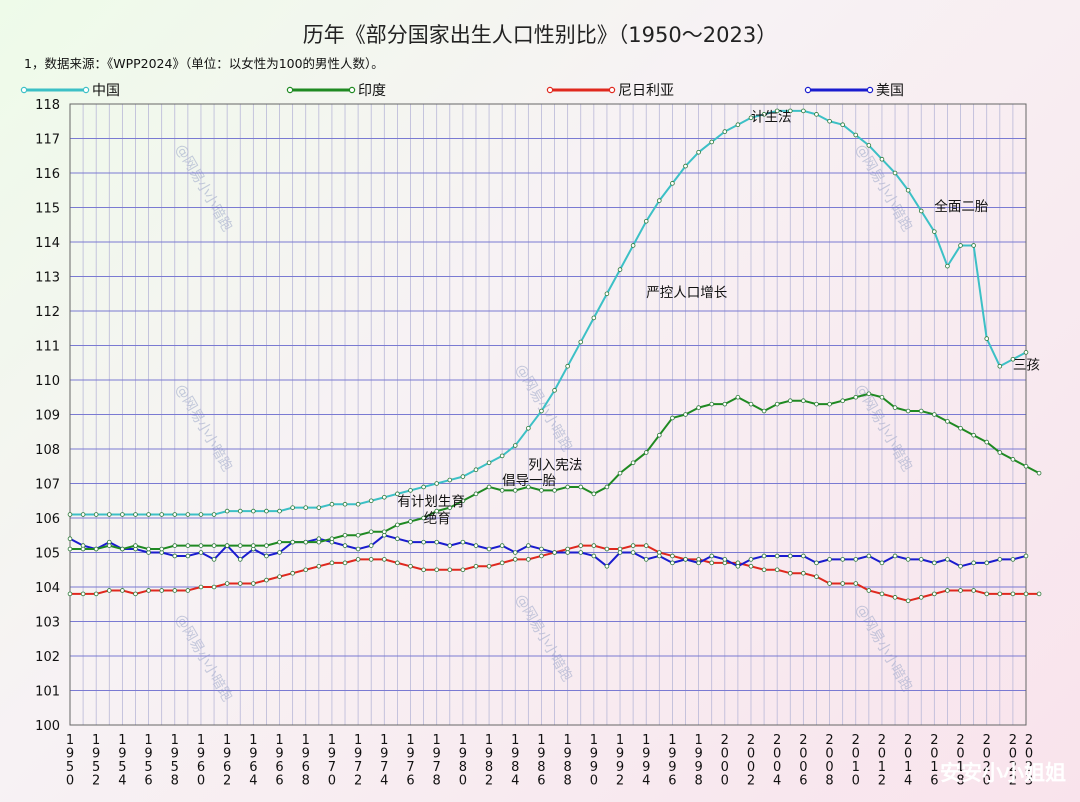 The image size is (1080, 802). I want to click on annotation-label: 计生法, so click(771, 117).